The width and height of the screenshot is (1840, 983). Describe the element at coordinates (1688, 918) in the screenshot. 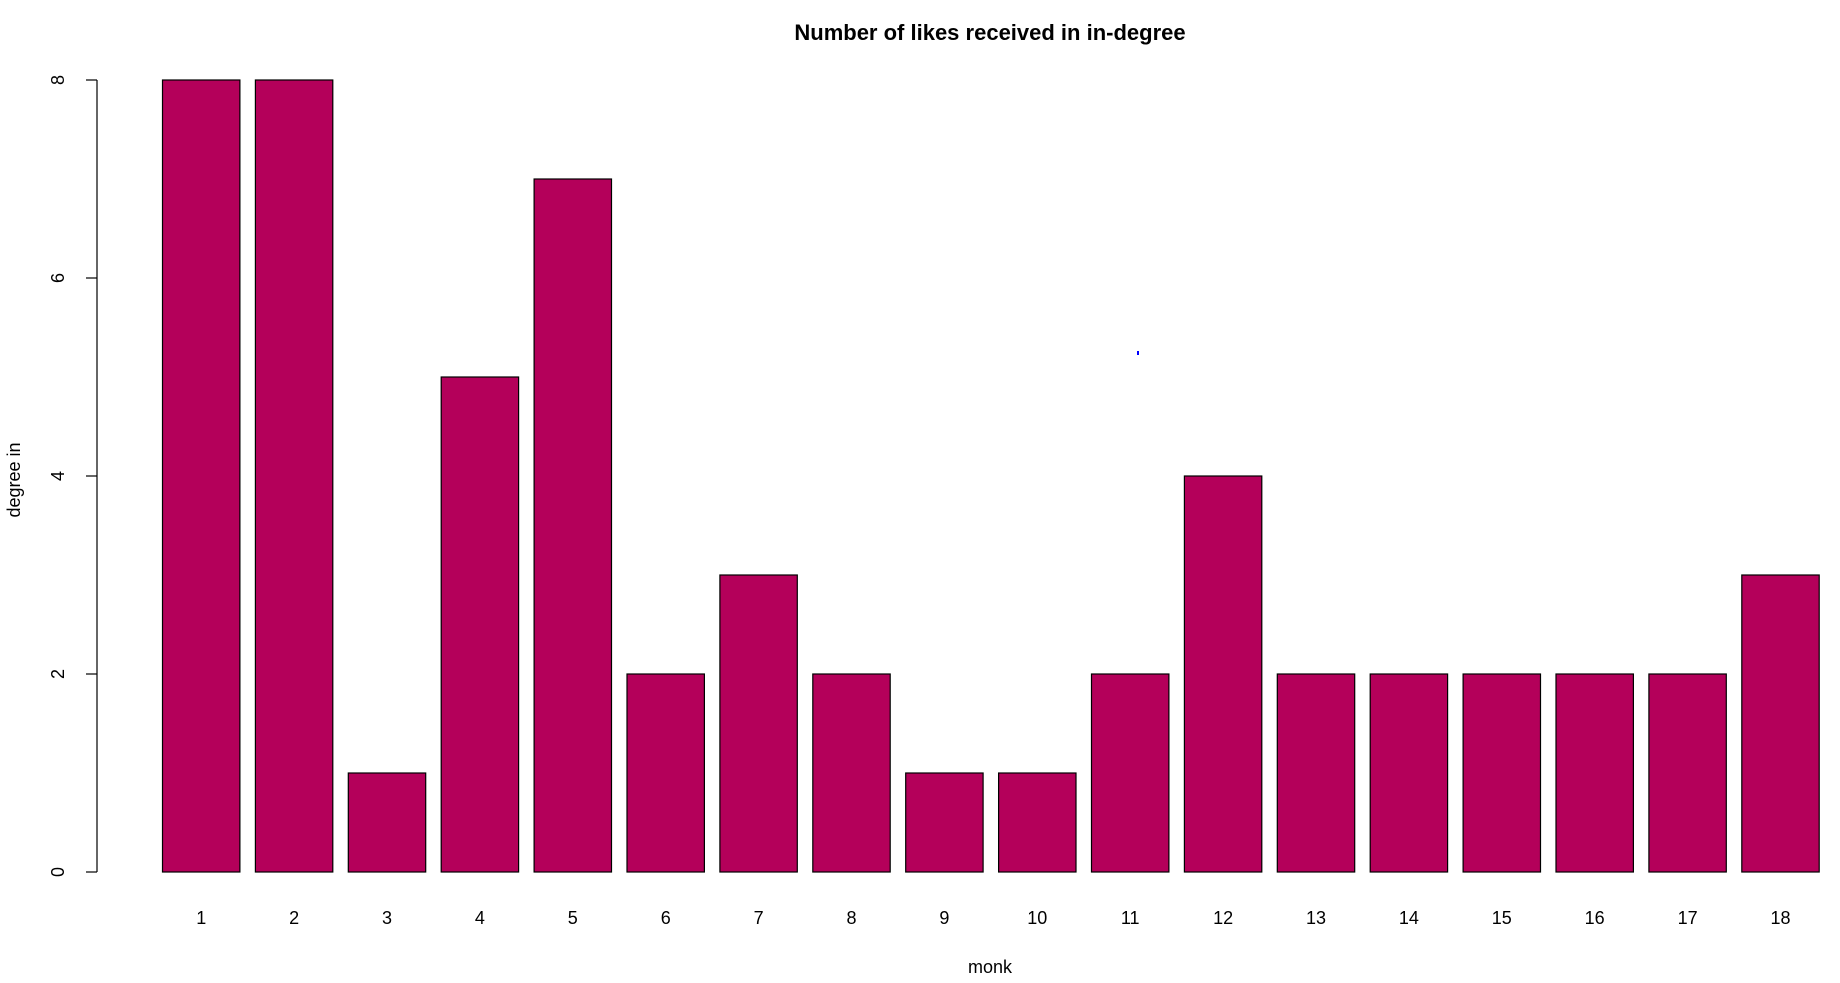

I see `x-tick-label: 17` at that location.